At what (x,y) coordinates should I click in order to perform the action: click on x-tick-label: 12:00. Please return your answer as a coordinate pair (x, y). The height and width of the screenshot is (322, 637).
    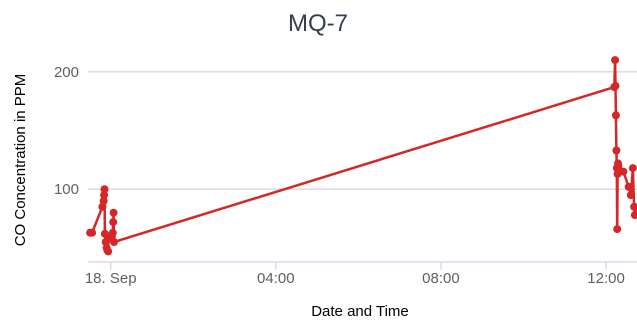
    Looking at the image, I should click on (606, 278).